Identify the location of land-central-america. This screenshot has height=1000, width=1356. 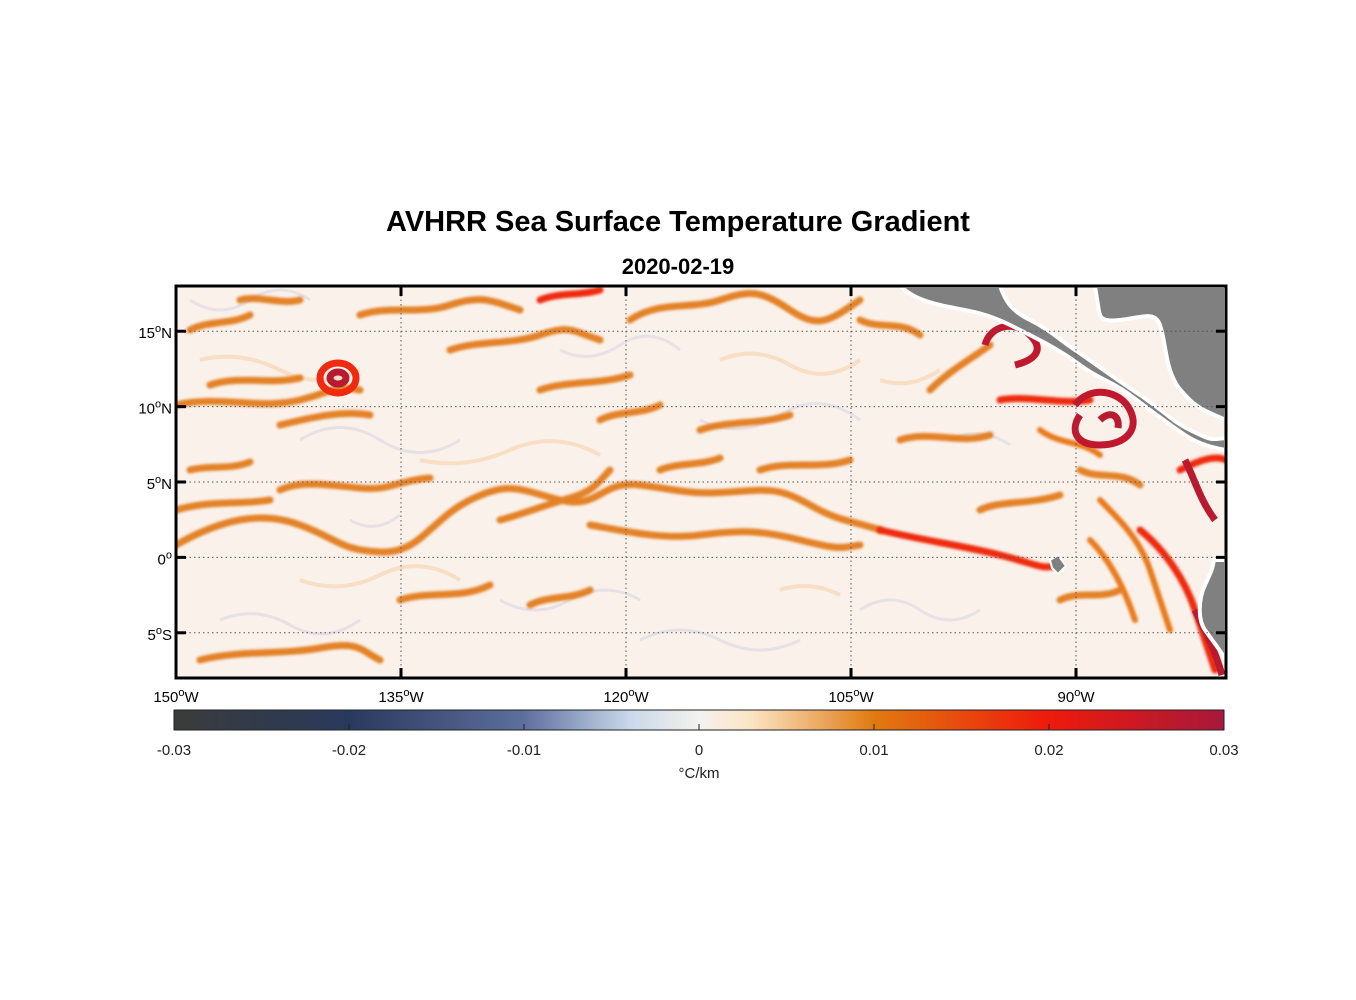
(1061, 475).